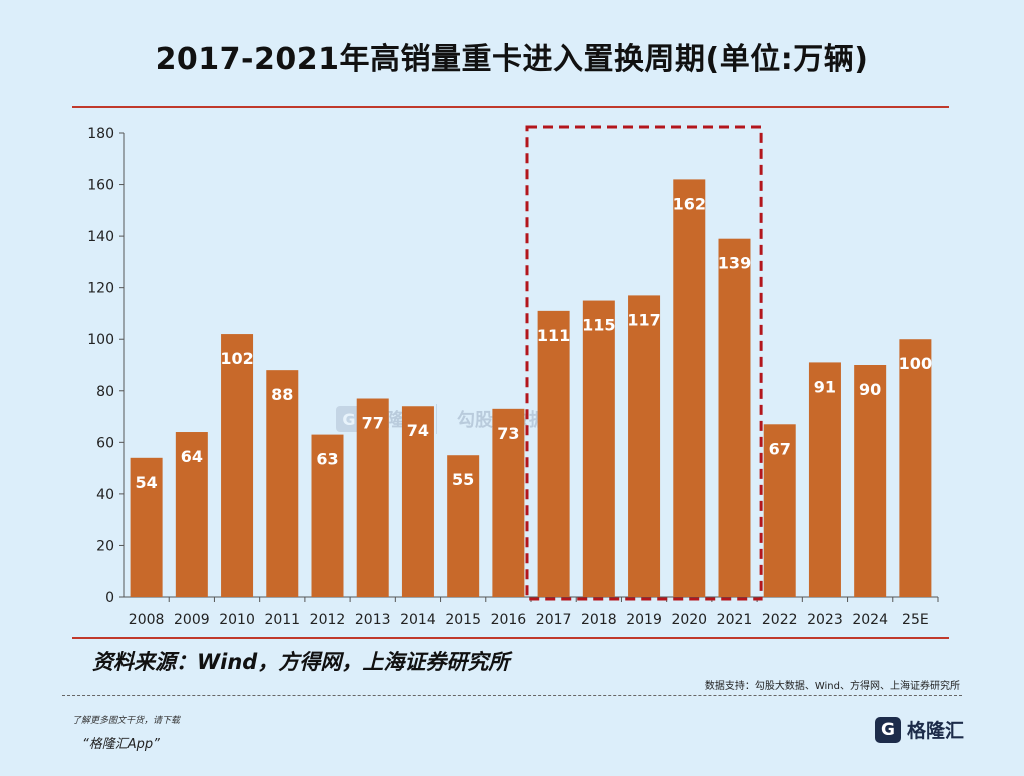 The width and height of the screenshot is (1024, 776). What do you see at coordinates (780, 620) in the screenshot?
I see `x-tick-label: 2022` at bounding box center [780, 620].